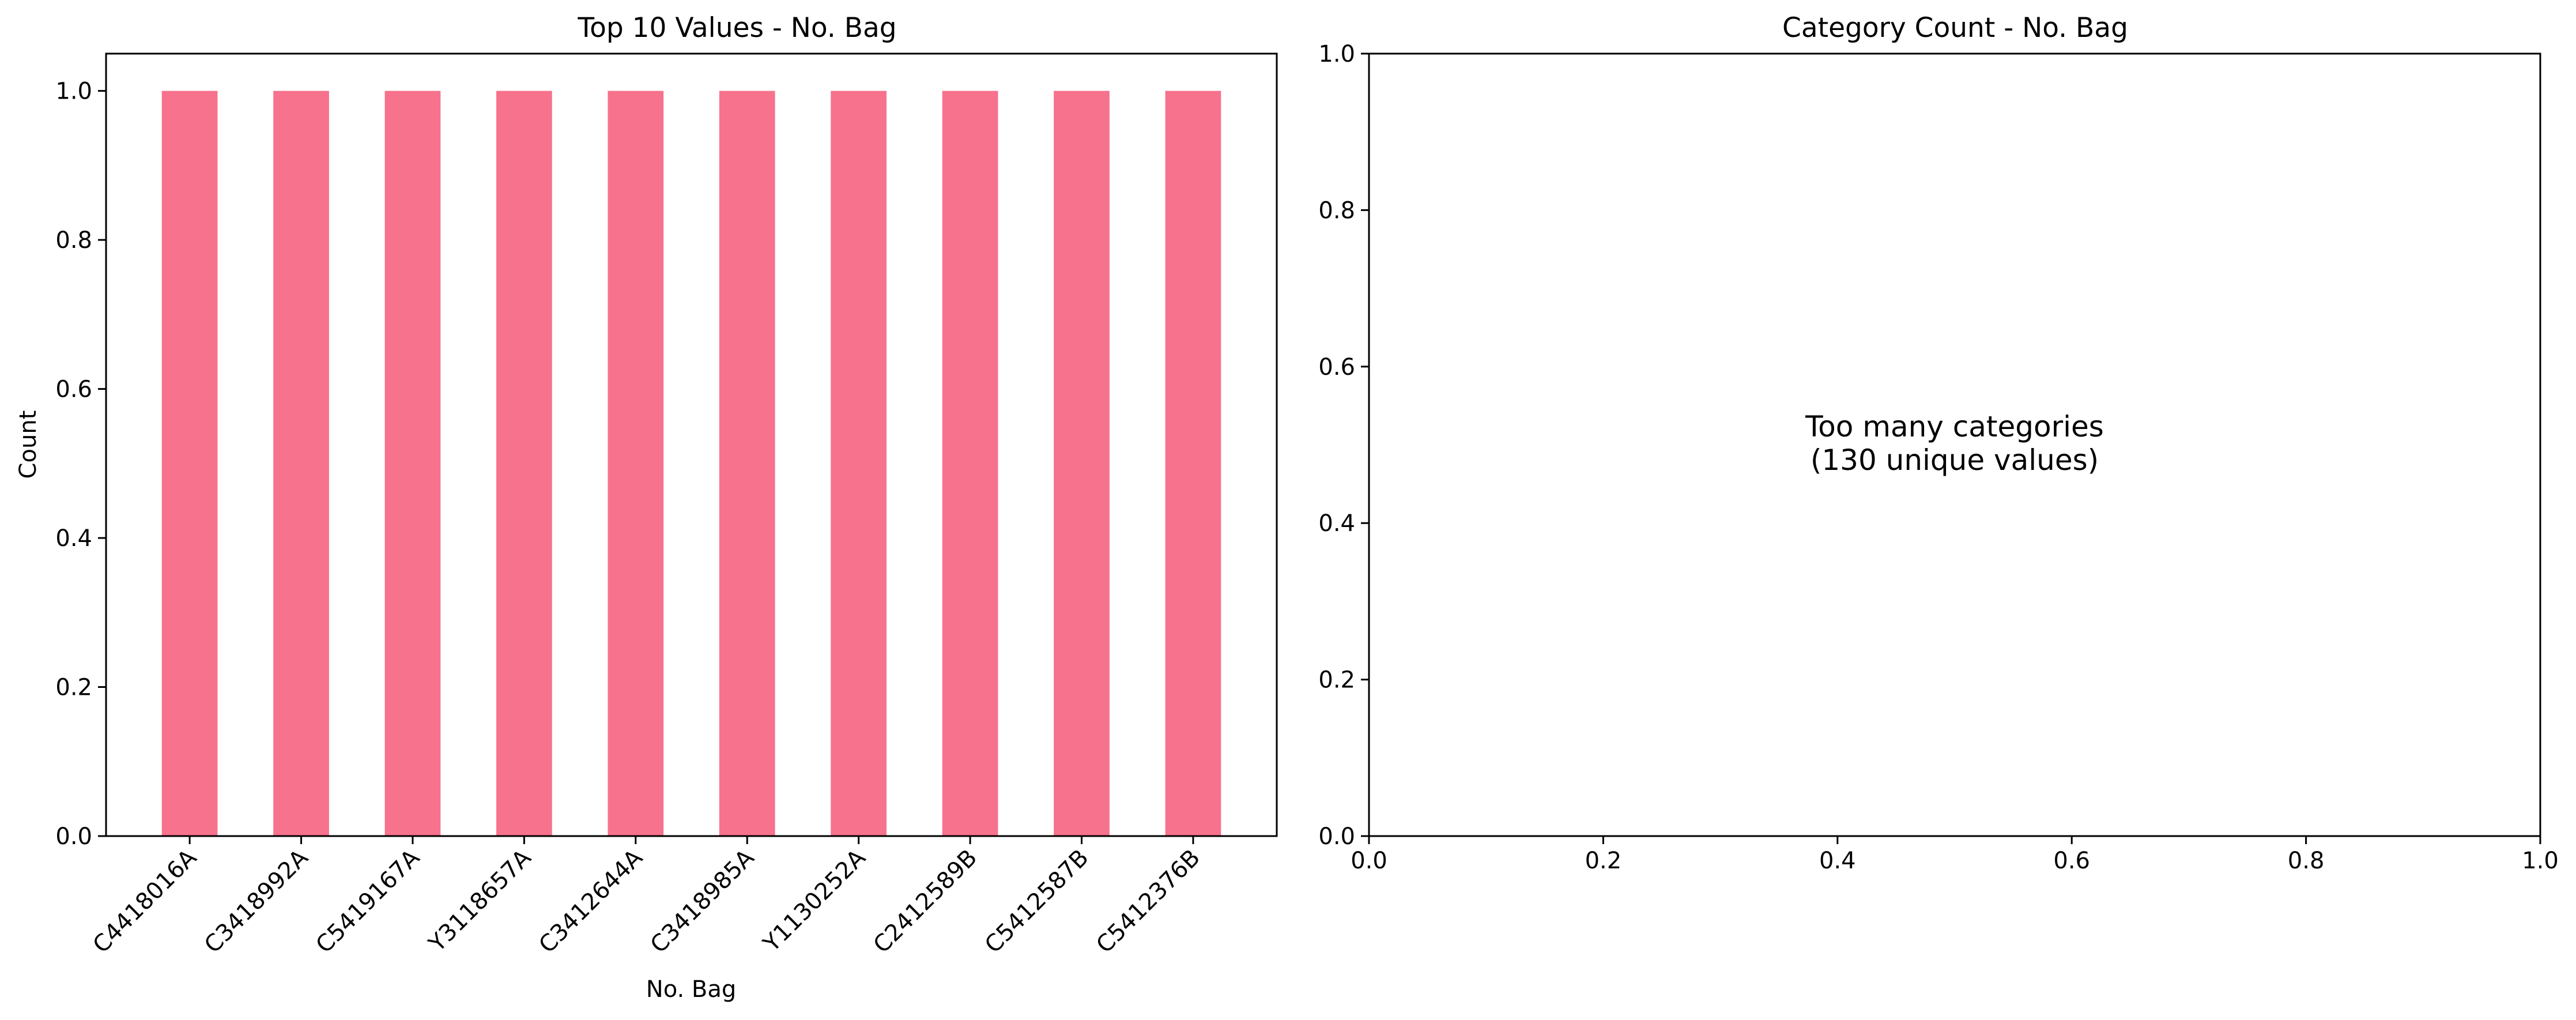  What do you see at coordinates (1603, 861) in the screenshot?
I see `x-tick-label: 0.2` at bounding box center [1603, 861].